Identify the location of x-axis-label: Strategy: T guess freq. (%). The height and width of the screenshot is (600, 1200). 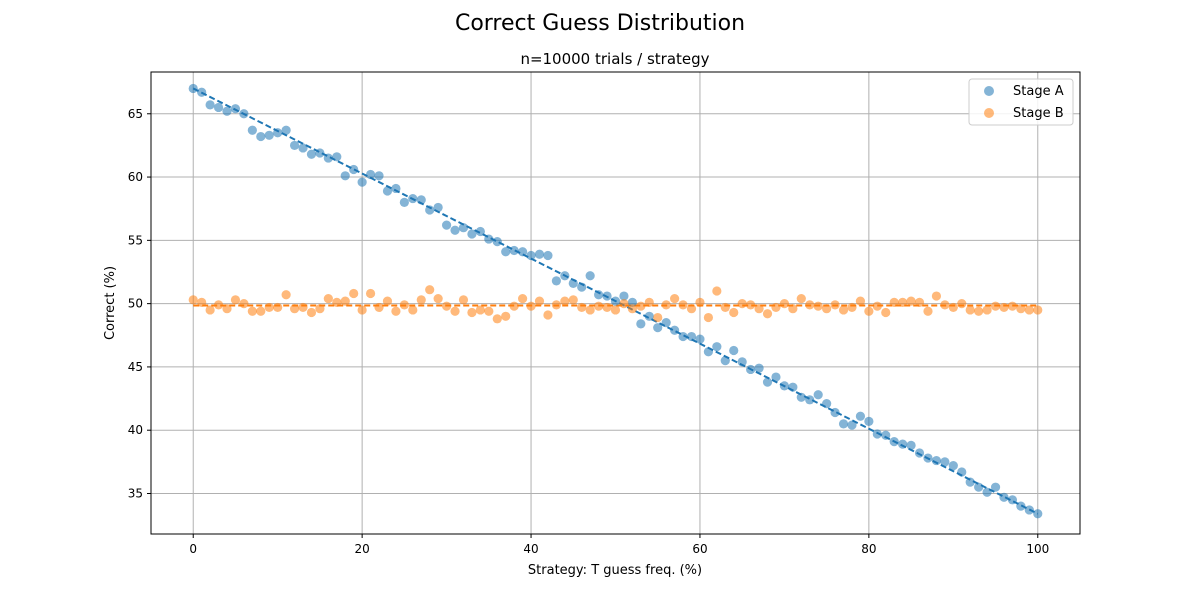
(615, 570).